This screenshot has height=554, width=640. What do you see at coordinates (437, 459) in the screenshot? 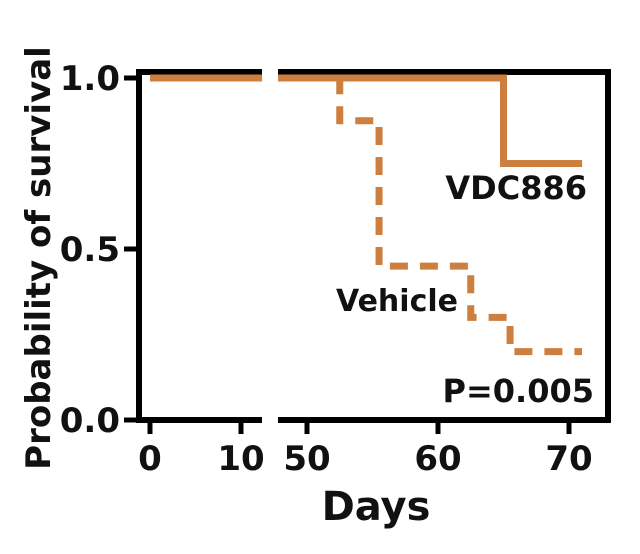
I see `x-tick-label: 60` at bounding box center [437, 459].